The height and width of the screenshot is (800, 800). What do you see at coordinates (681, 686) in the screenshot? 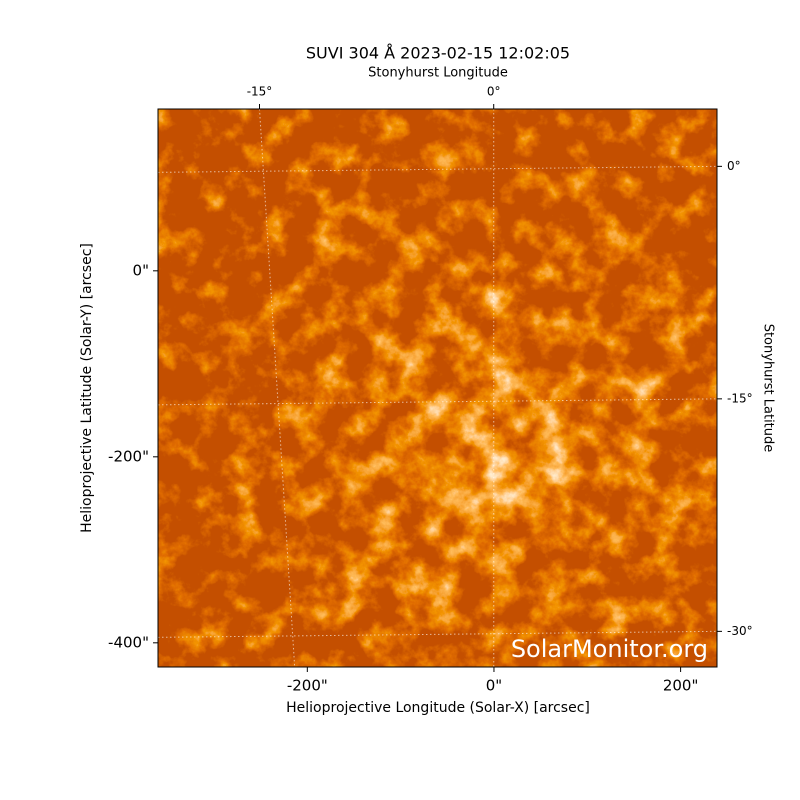
I see `x-tick-label: 200"` at bounding box center [681, 686].